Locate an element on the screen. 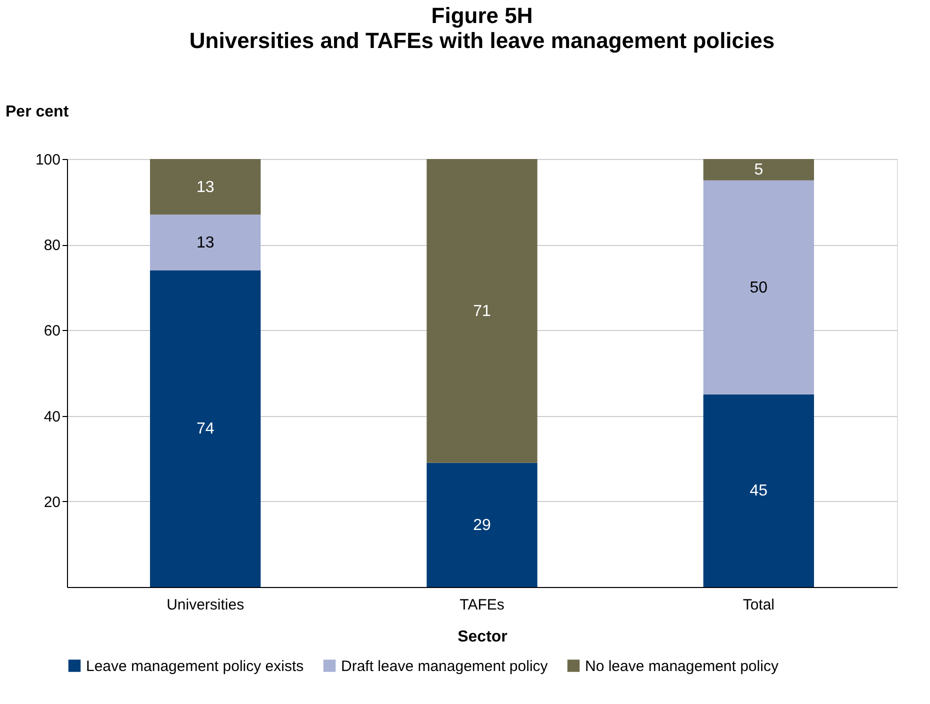 This screenshot has height=704, width=930. y-tick-label: 100 is located at coordinates (47, 160).